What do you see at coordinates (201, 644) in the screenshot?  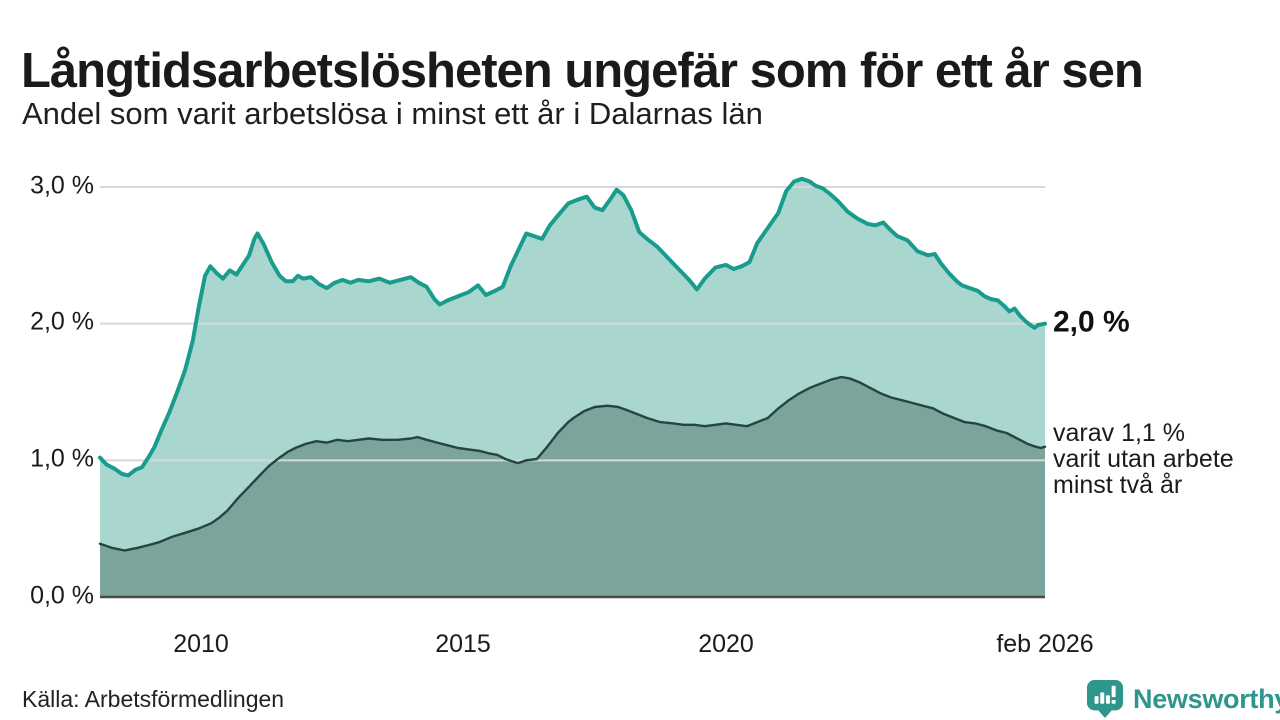 I see `x-axis-tick-2010: 2010` at bounding box center [201, 644].